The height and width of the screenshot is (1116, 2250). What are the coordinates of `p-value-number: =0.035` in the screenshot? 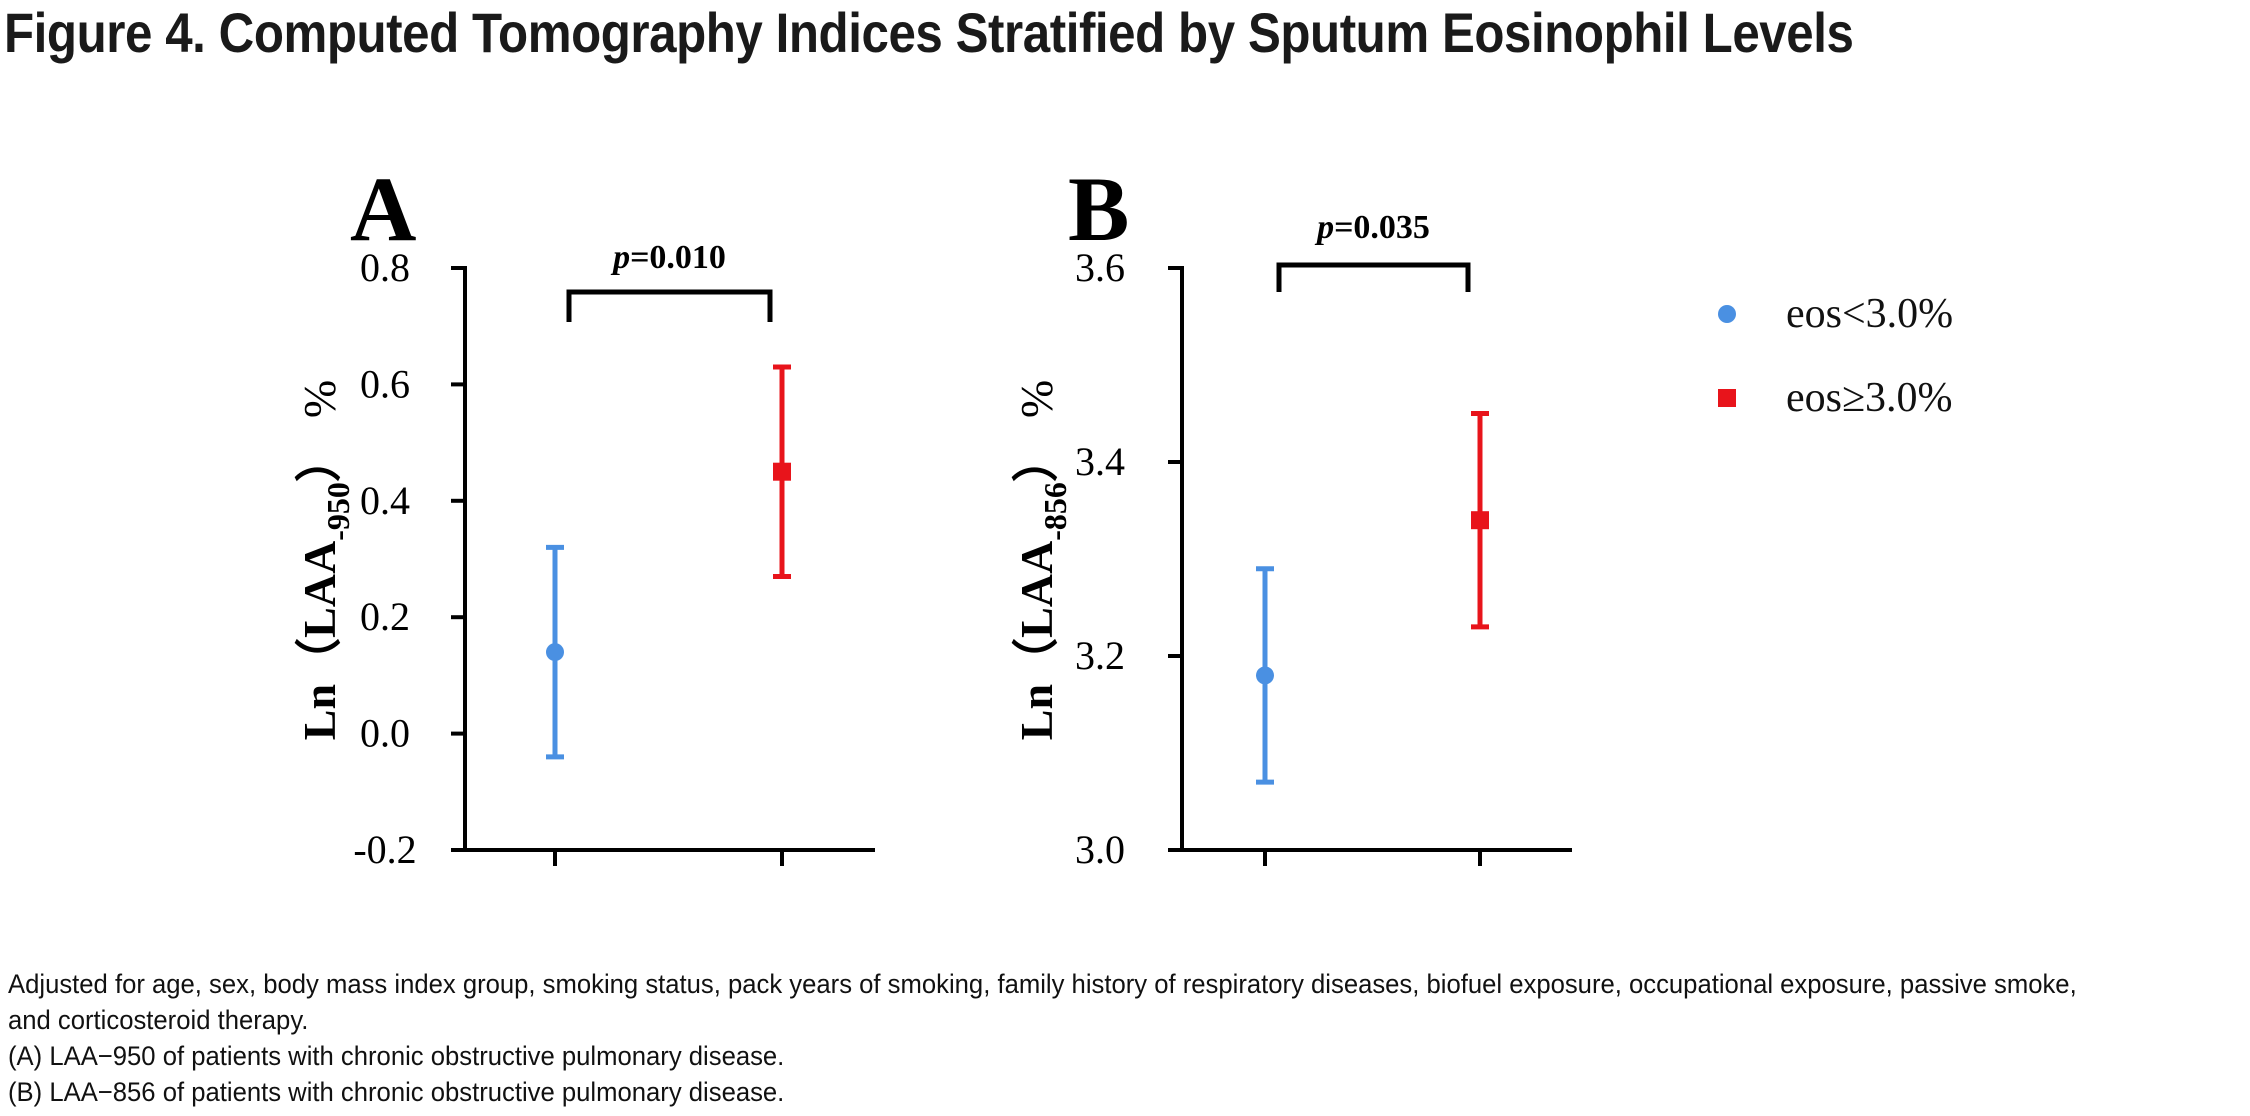 It's located at (1382, 227).